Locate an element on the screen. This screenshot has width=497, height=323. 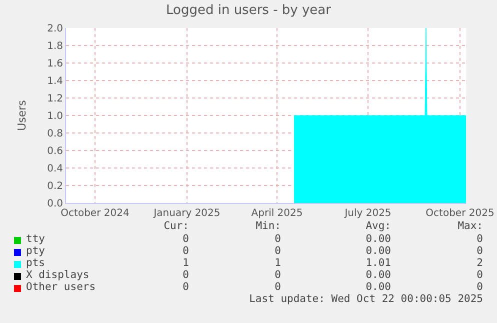
text: Last update: Wed Oct 22 00:00:05 2025 is located at coordinates (366, 299).